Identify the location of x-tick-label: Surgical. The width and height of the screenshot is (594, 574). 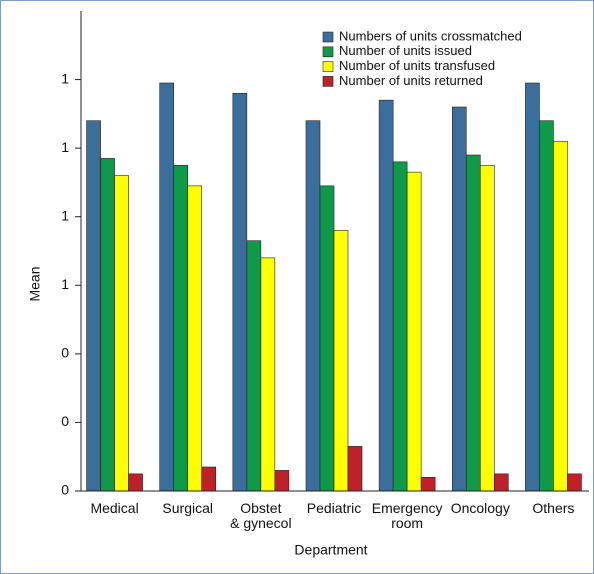
(187, 508).